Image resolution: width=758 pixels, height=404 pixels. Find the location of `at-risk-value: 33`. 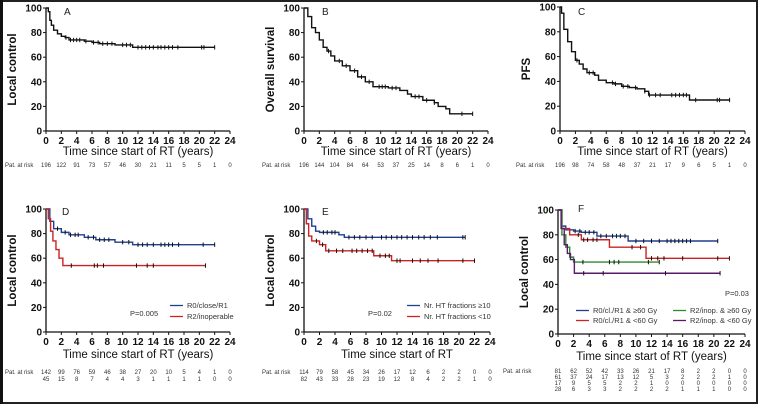

at-risk-value: 33 is located at coordinates (620, 372).